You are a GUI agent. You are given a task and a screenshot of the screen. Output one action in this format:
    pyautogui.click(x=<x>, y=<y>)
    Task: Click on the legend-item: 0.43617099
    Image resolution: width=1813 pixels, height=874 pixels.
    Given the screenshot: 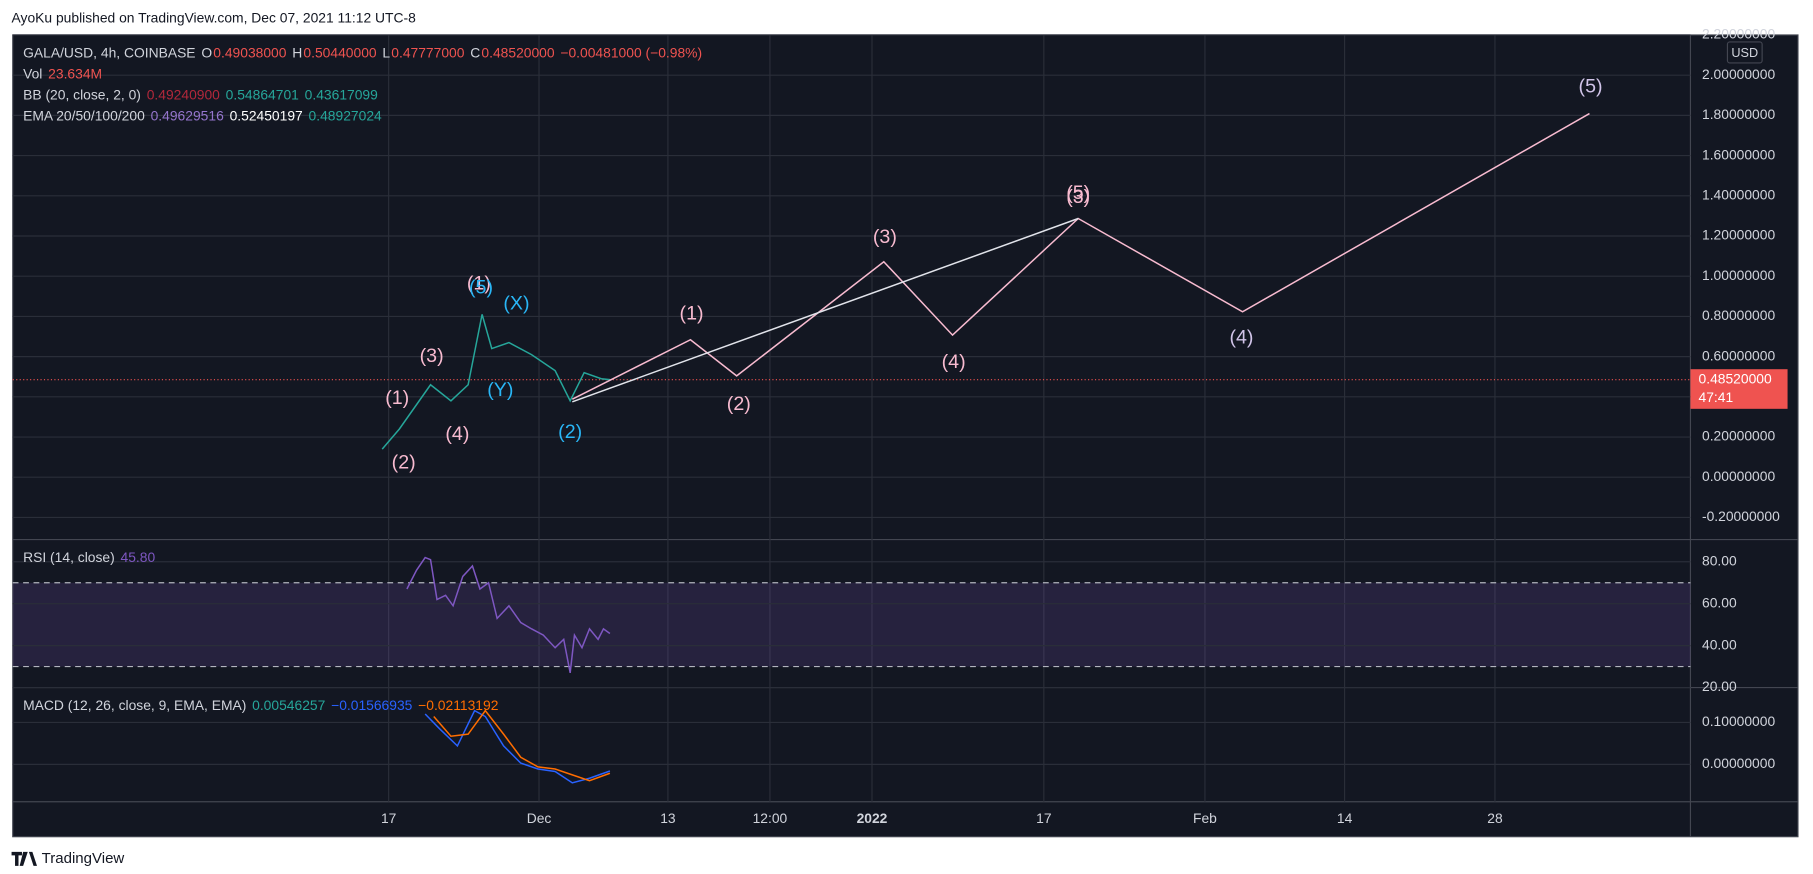 What is the action you would take?
    pyautogui.click(x=341, y=94)
    